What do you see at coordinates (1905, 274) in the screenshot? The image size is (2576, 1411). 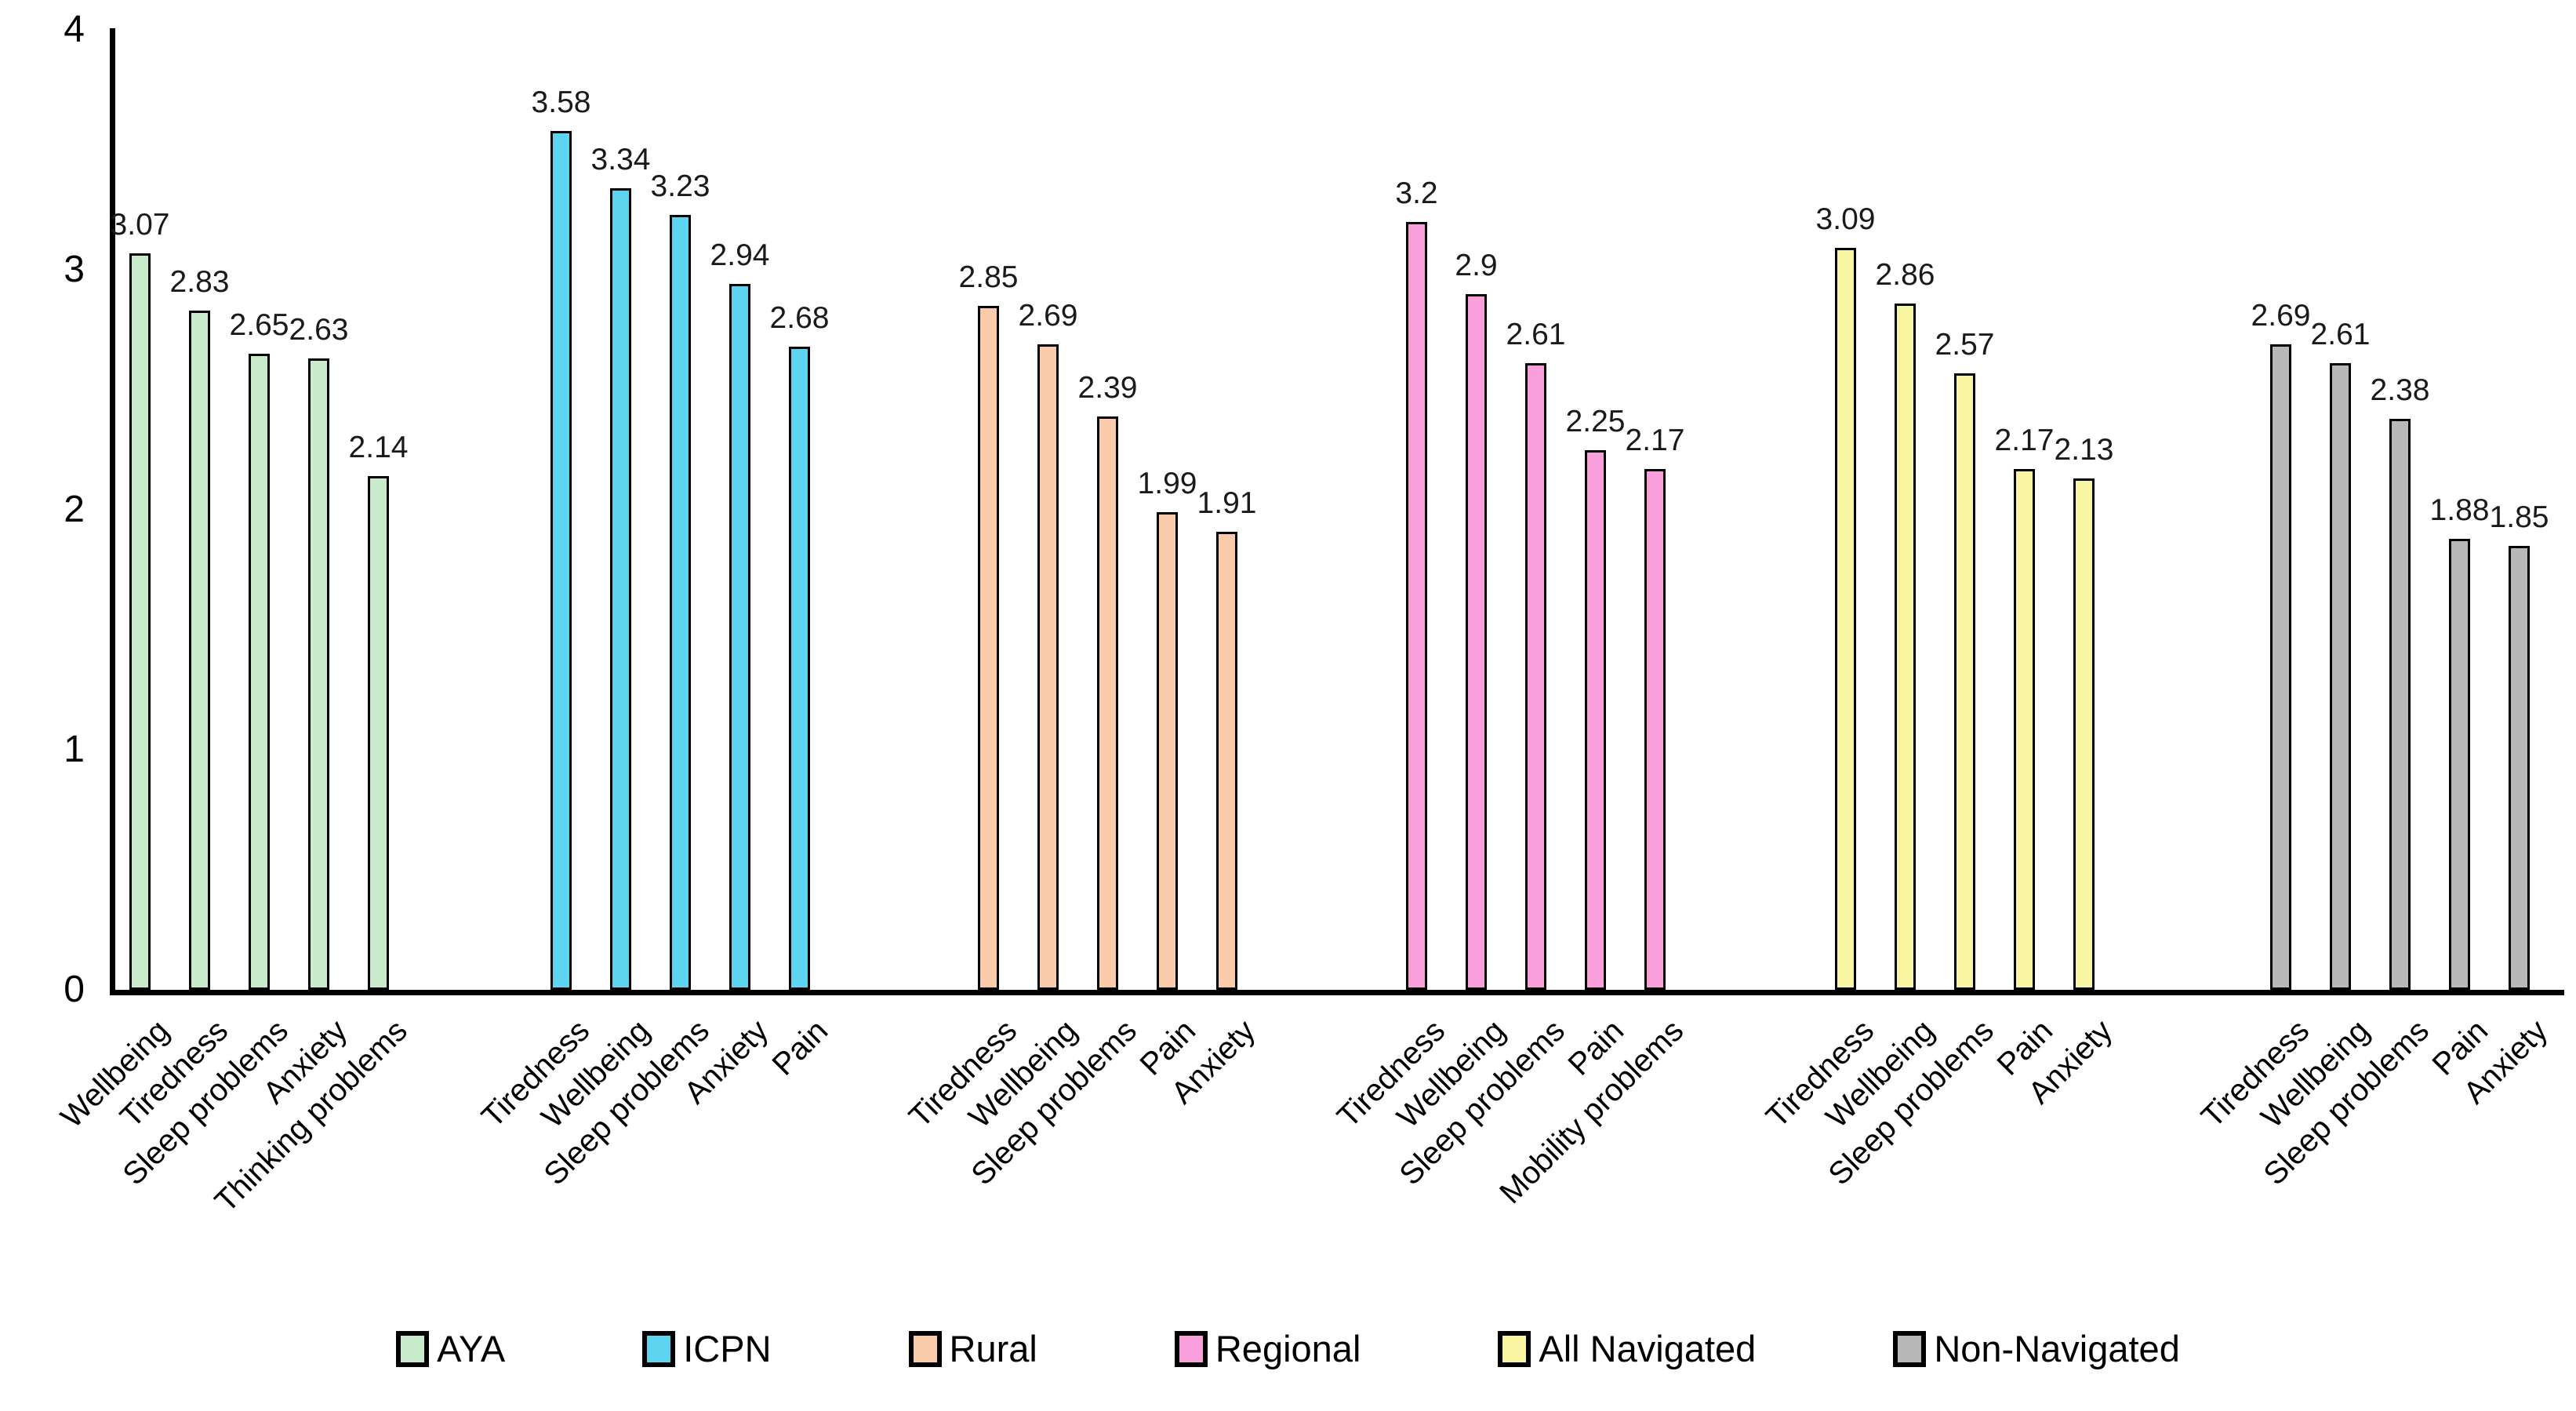 I see `bar-value-label: 2.86` at bounding box center [1905, 274].